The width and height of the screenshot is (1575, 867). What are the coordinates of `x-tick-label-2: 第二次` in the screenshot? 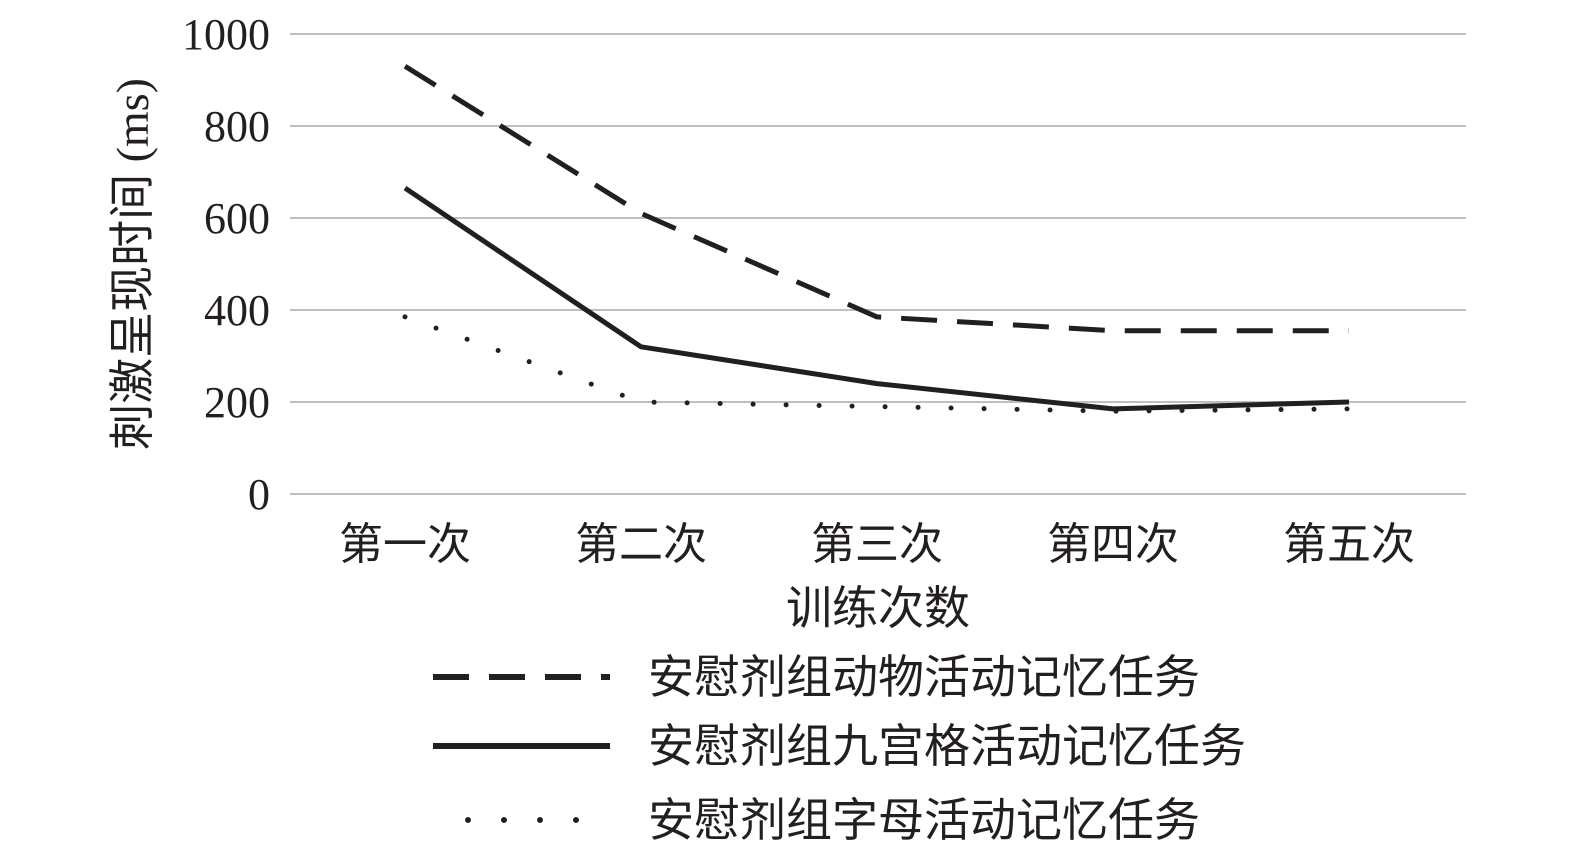 It's located at (641, 544).